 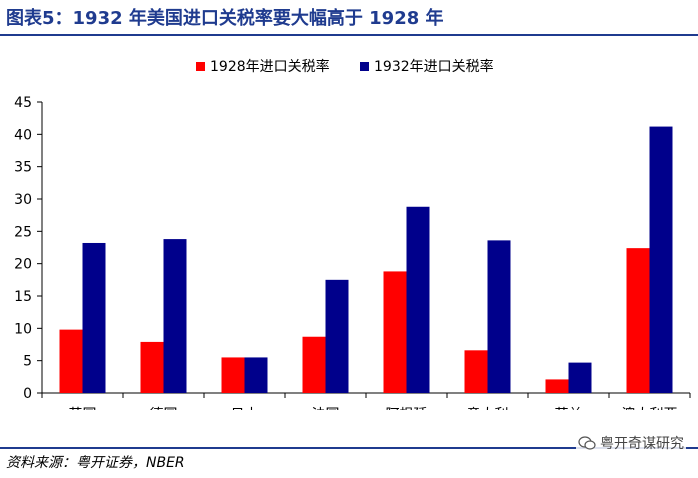 What do you see at coordinates (642, 444) in the screenshot?
I see `watermark-text: 粤开奇谋研究` at bounding box center [642, 444].